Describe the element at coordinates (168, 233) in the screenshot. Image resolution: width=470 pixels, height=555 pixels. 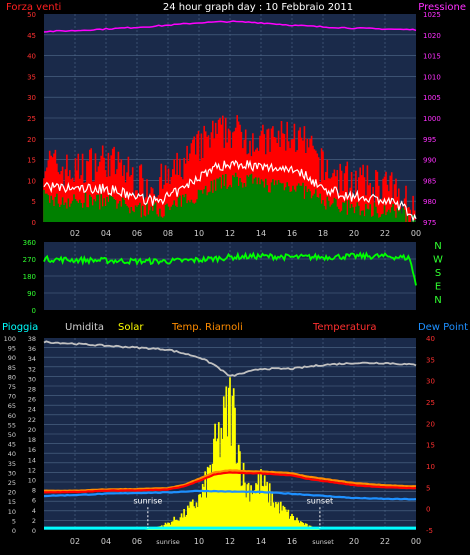
I see `x-tick: 08` at that location.